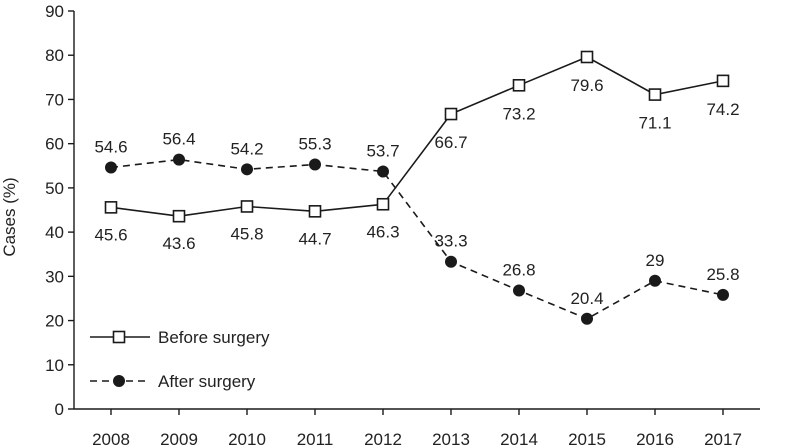 Image resolution: width=785 pixels, height=448 pixels. What do you see at coordinates (383, 439) in the screenshot?
I see `x-tick-label: 2012` at bounding box center [383, 439].